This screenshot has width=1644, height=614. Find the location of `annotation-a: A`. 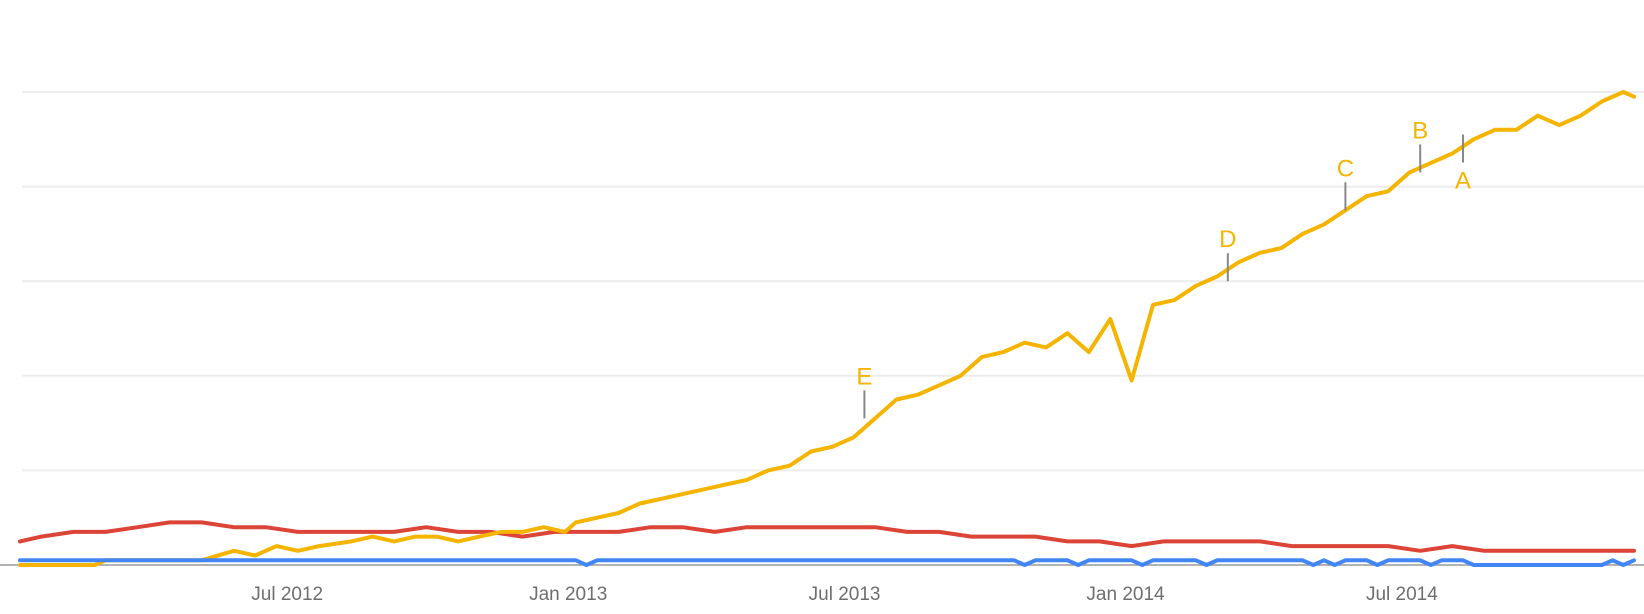

annotation-a: A is located at coordinates (1463, 164).